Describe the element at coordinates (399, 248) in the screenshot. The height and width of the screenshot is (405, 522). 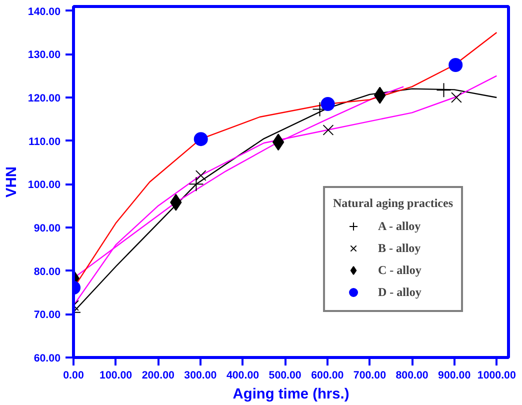
I see `legend-label: B - alloy` at that location.